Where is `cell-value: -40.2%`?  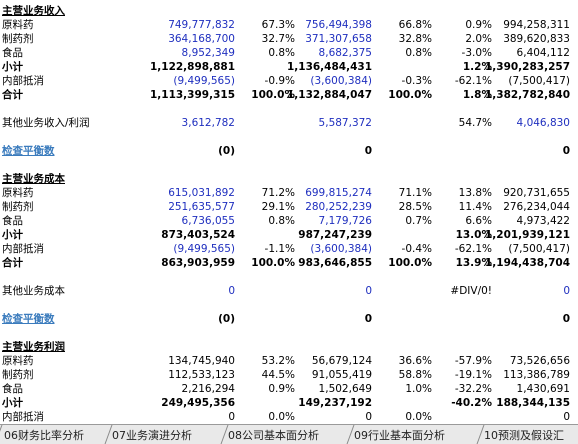
cell-value: -40.2% is located at coordinates (471, 403).